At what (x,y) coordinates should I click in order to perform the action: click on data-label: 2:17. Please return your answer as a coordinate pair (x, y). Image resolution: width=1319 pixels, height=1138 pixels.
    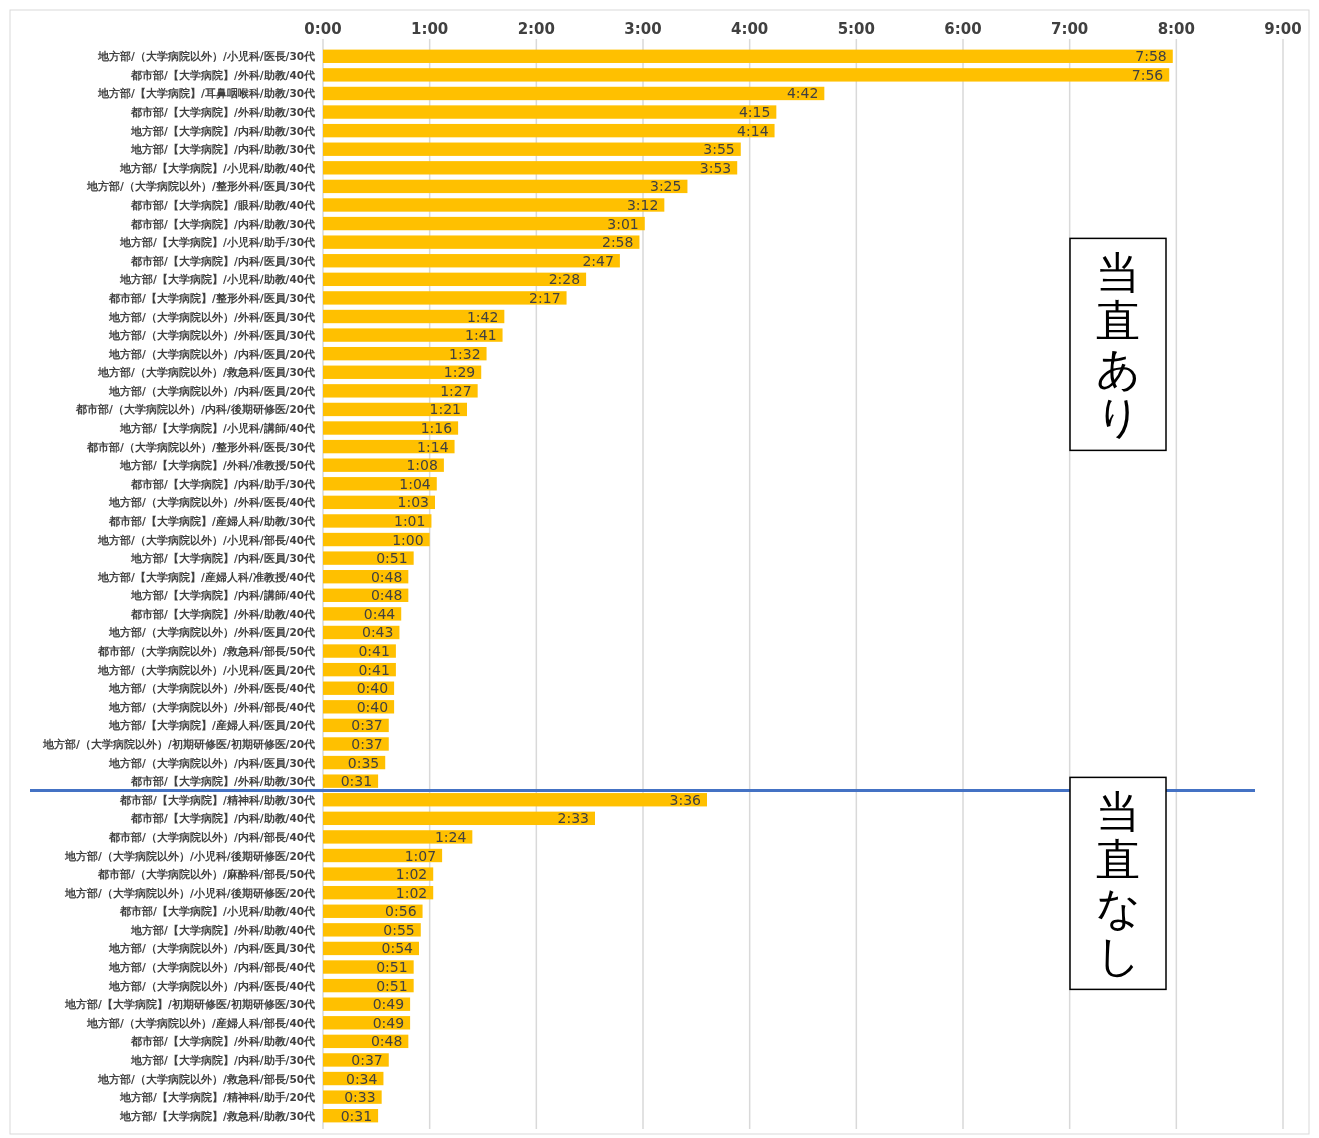
    Looking at the image, I should click on (545, 297).